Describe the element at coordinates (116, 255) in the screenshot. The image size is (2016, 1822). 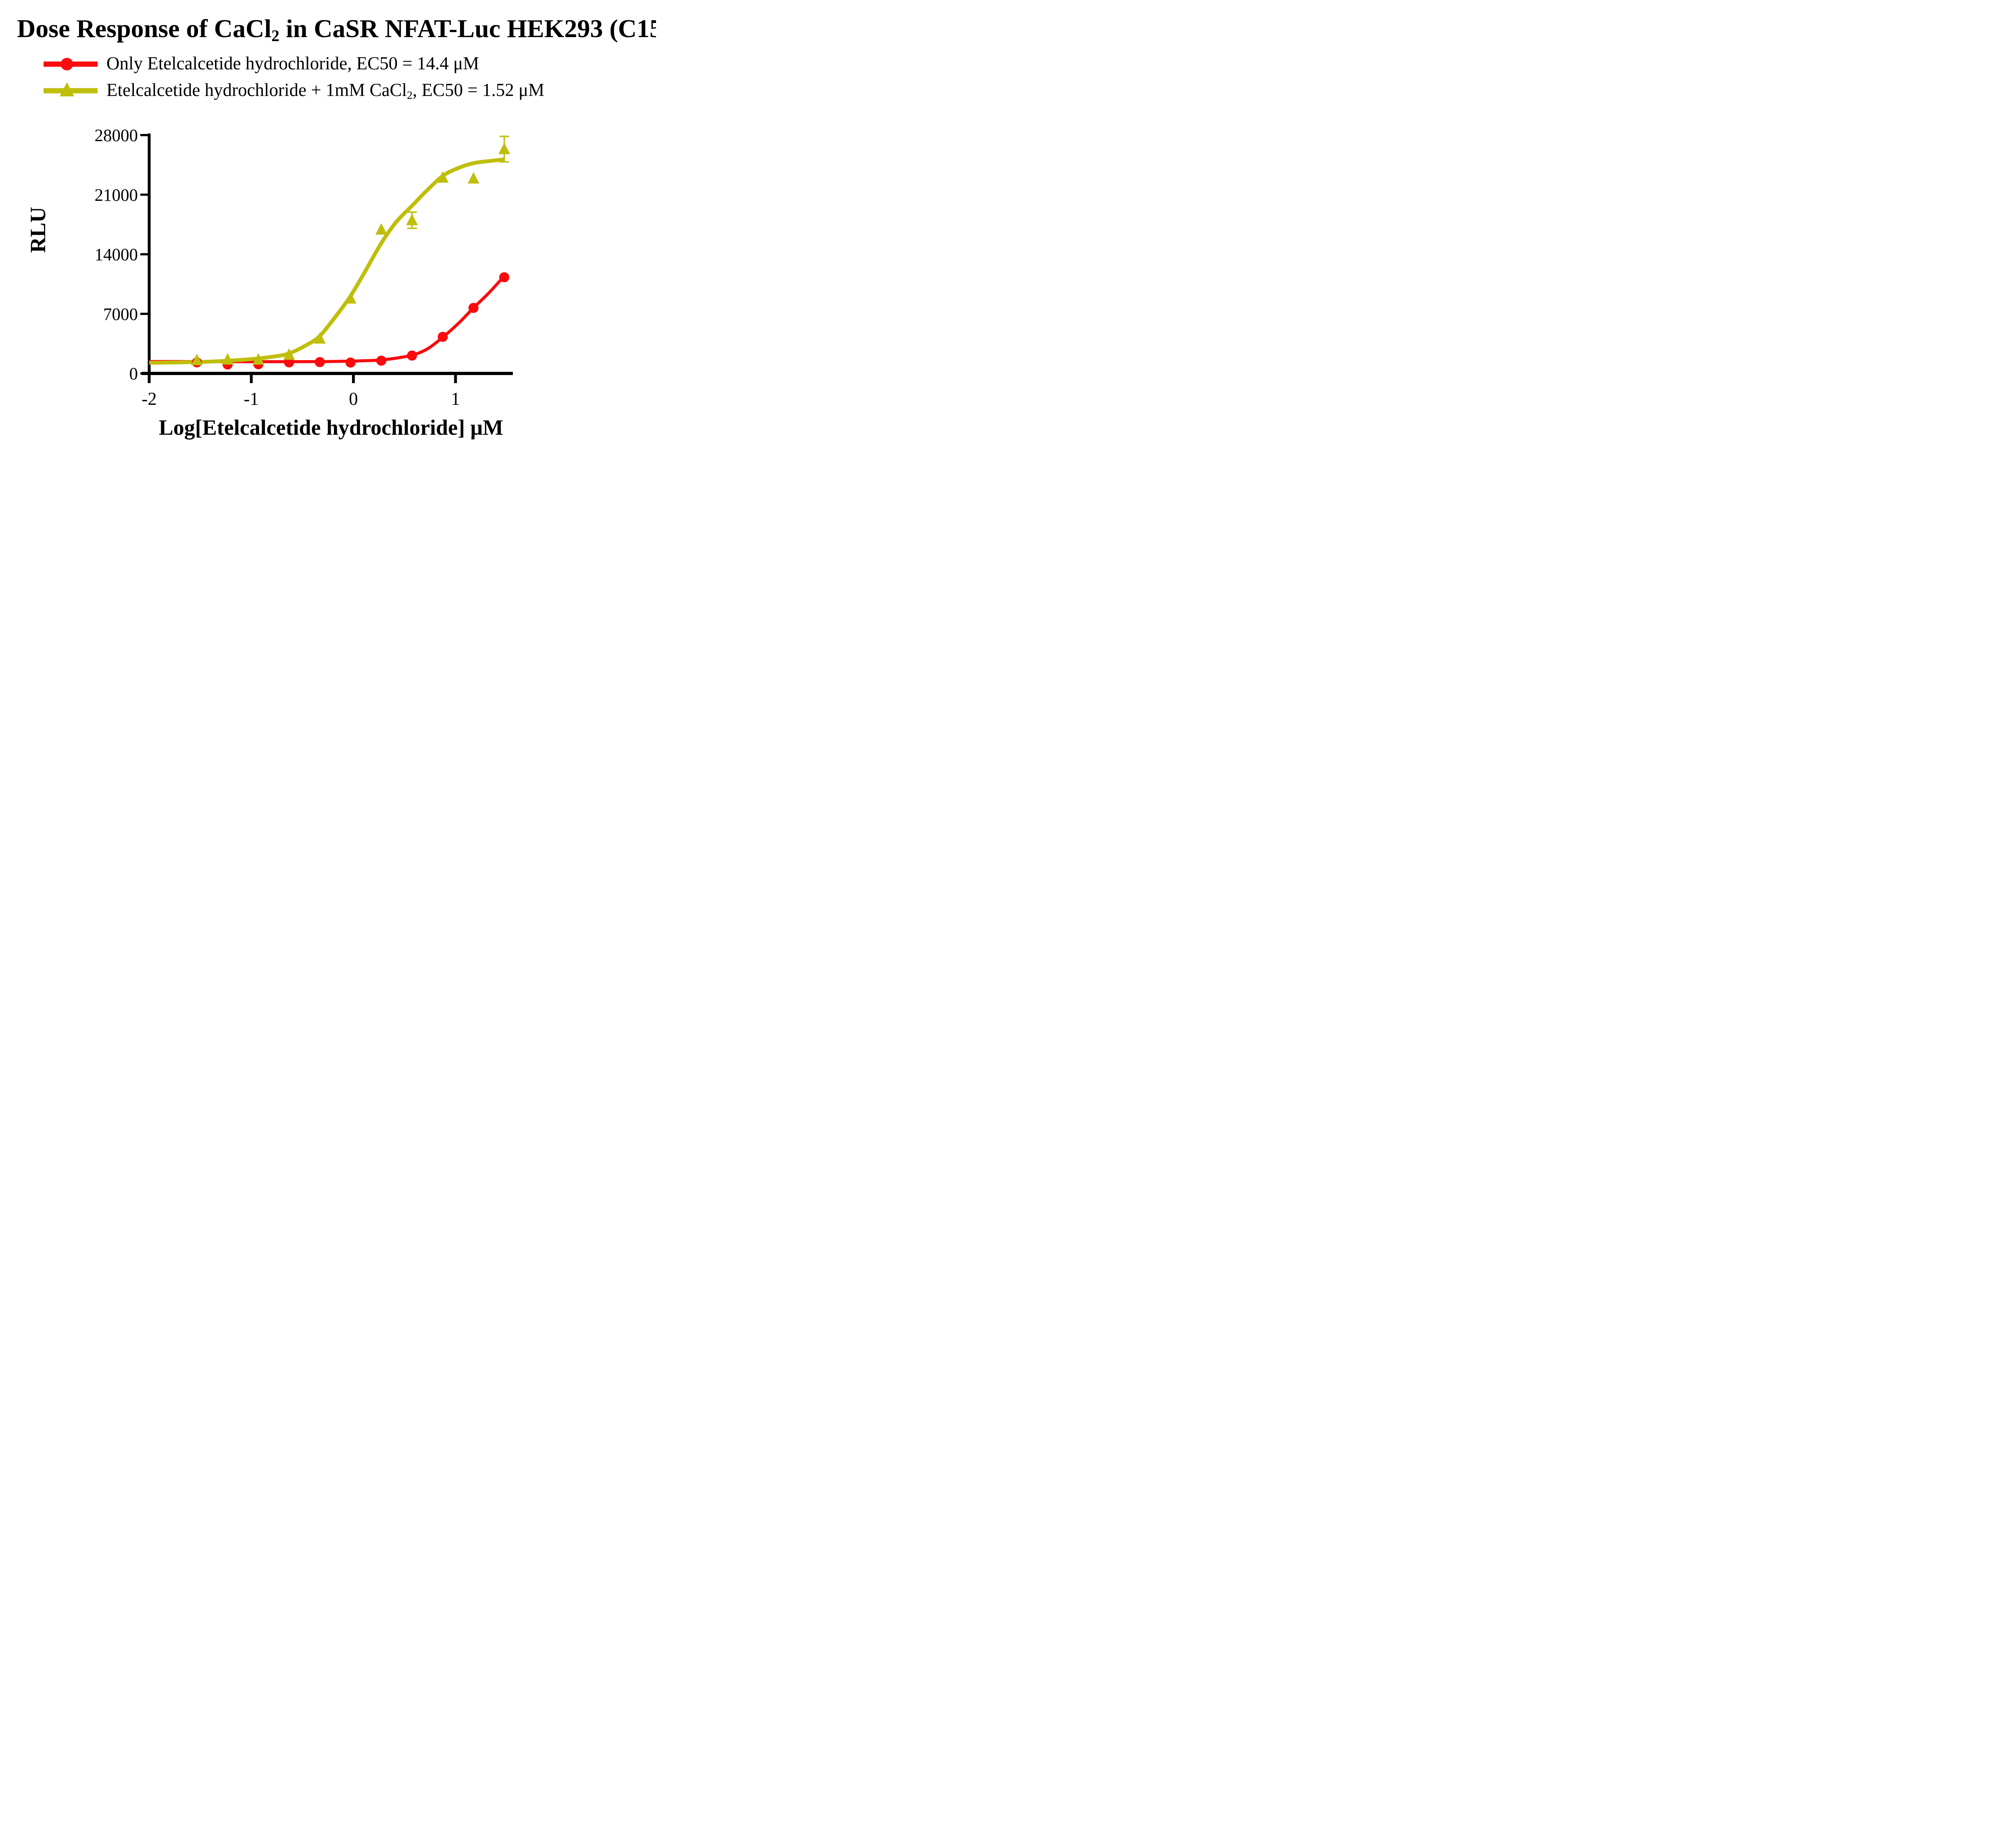
I see `y-tick-label: 14000` at that location.